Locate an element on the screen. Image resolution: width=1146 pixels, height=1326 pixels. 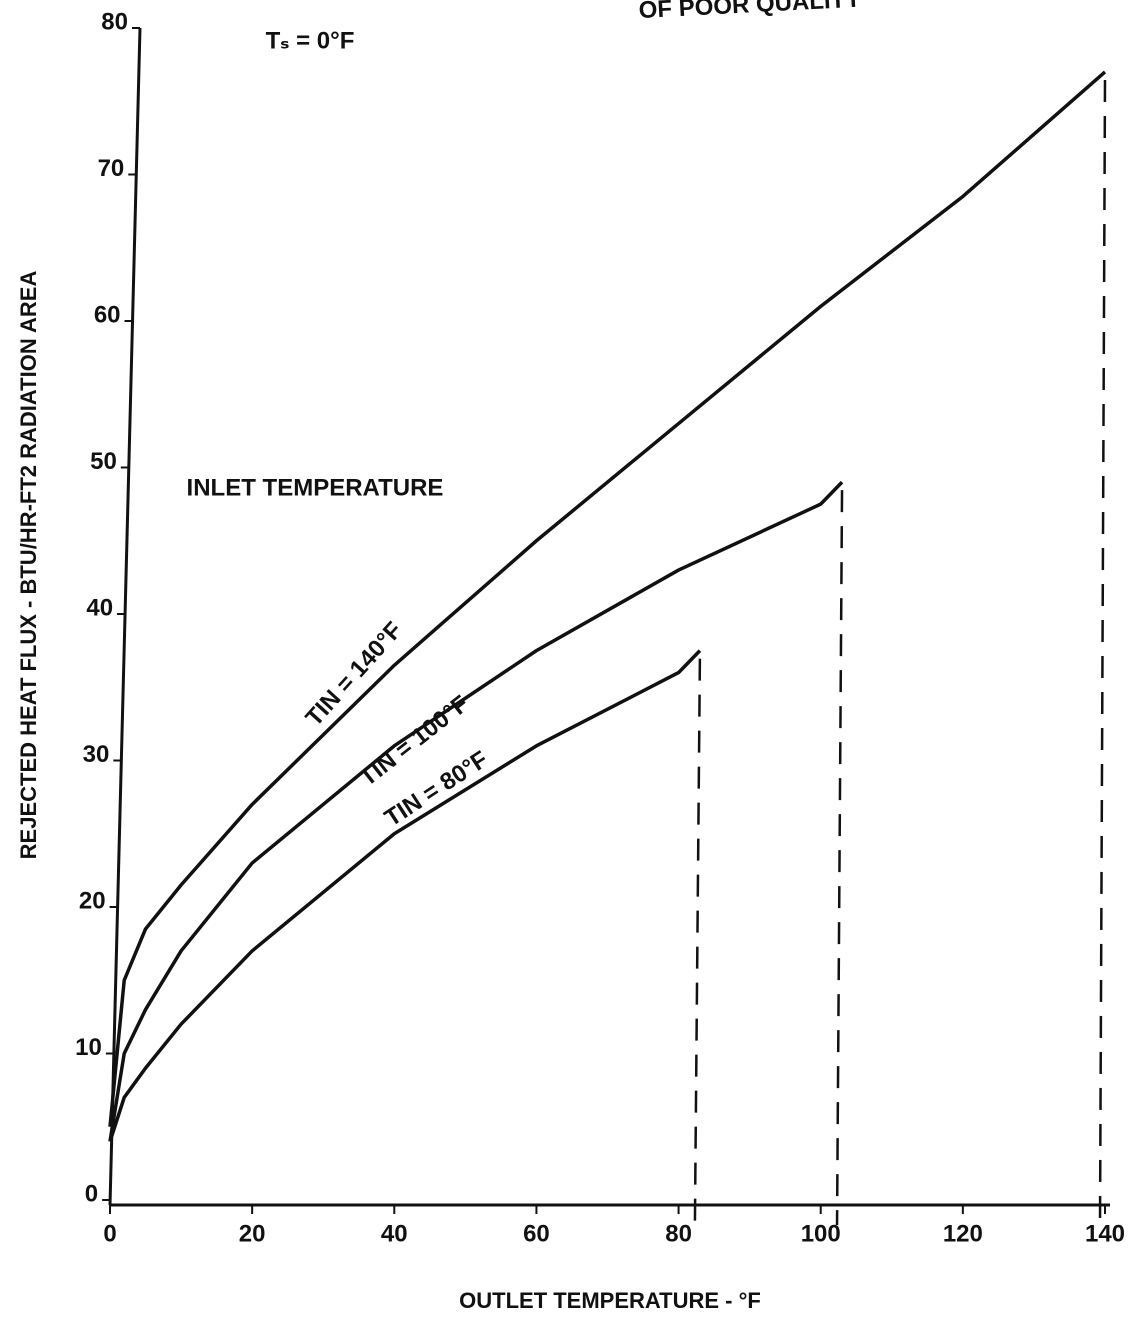
x-tick-label: 120 is located at coordinates (963, 1233).